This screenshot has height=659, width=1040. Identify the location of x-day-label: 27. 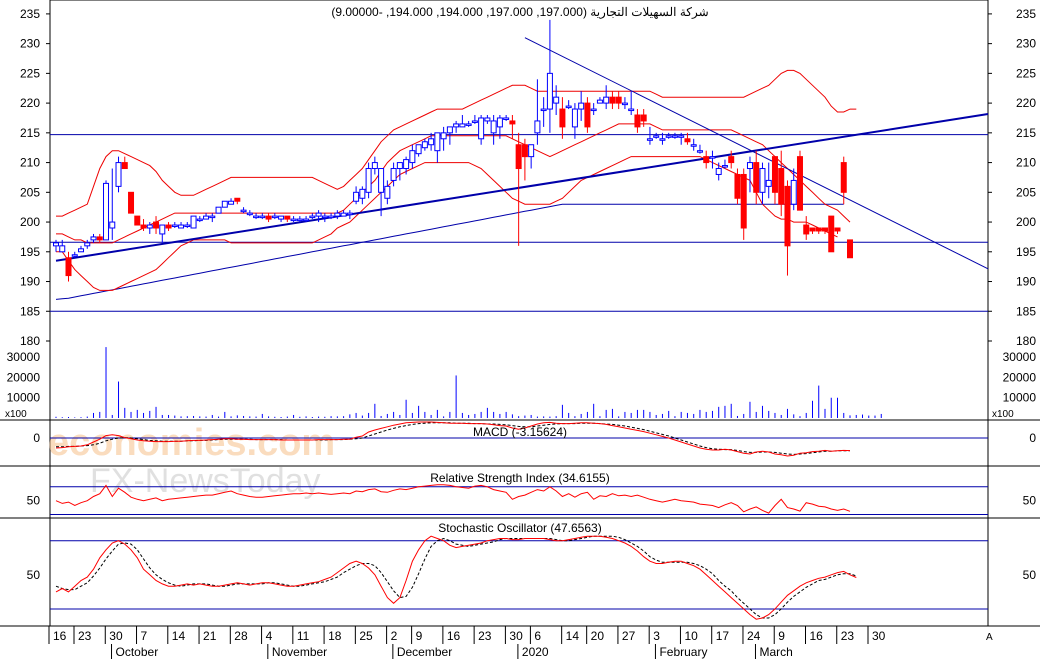
(629, 636).